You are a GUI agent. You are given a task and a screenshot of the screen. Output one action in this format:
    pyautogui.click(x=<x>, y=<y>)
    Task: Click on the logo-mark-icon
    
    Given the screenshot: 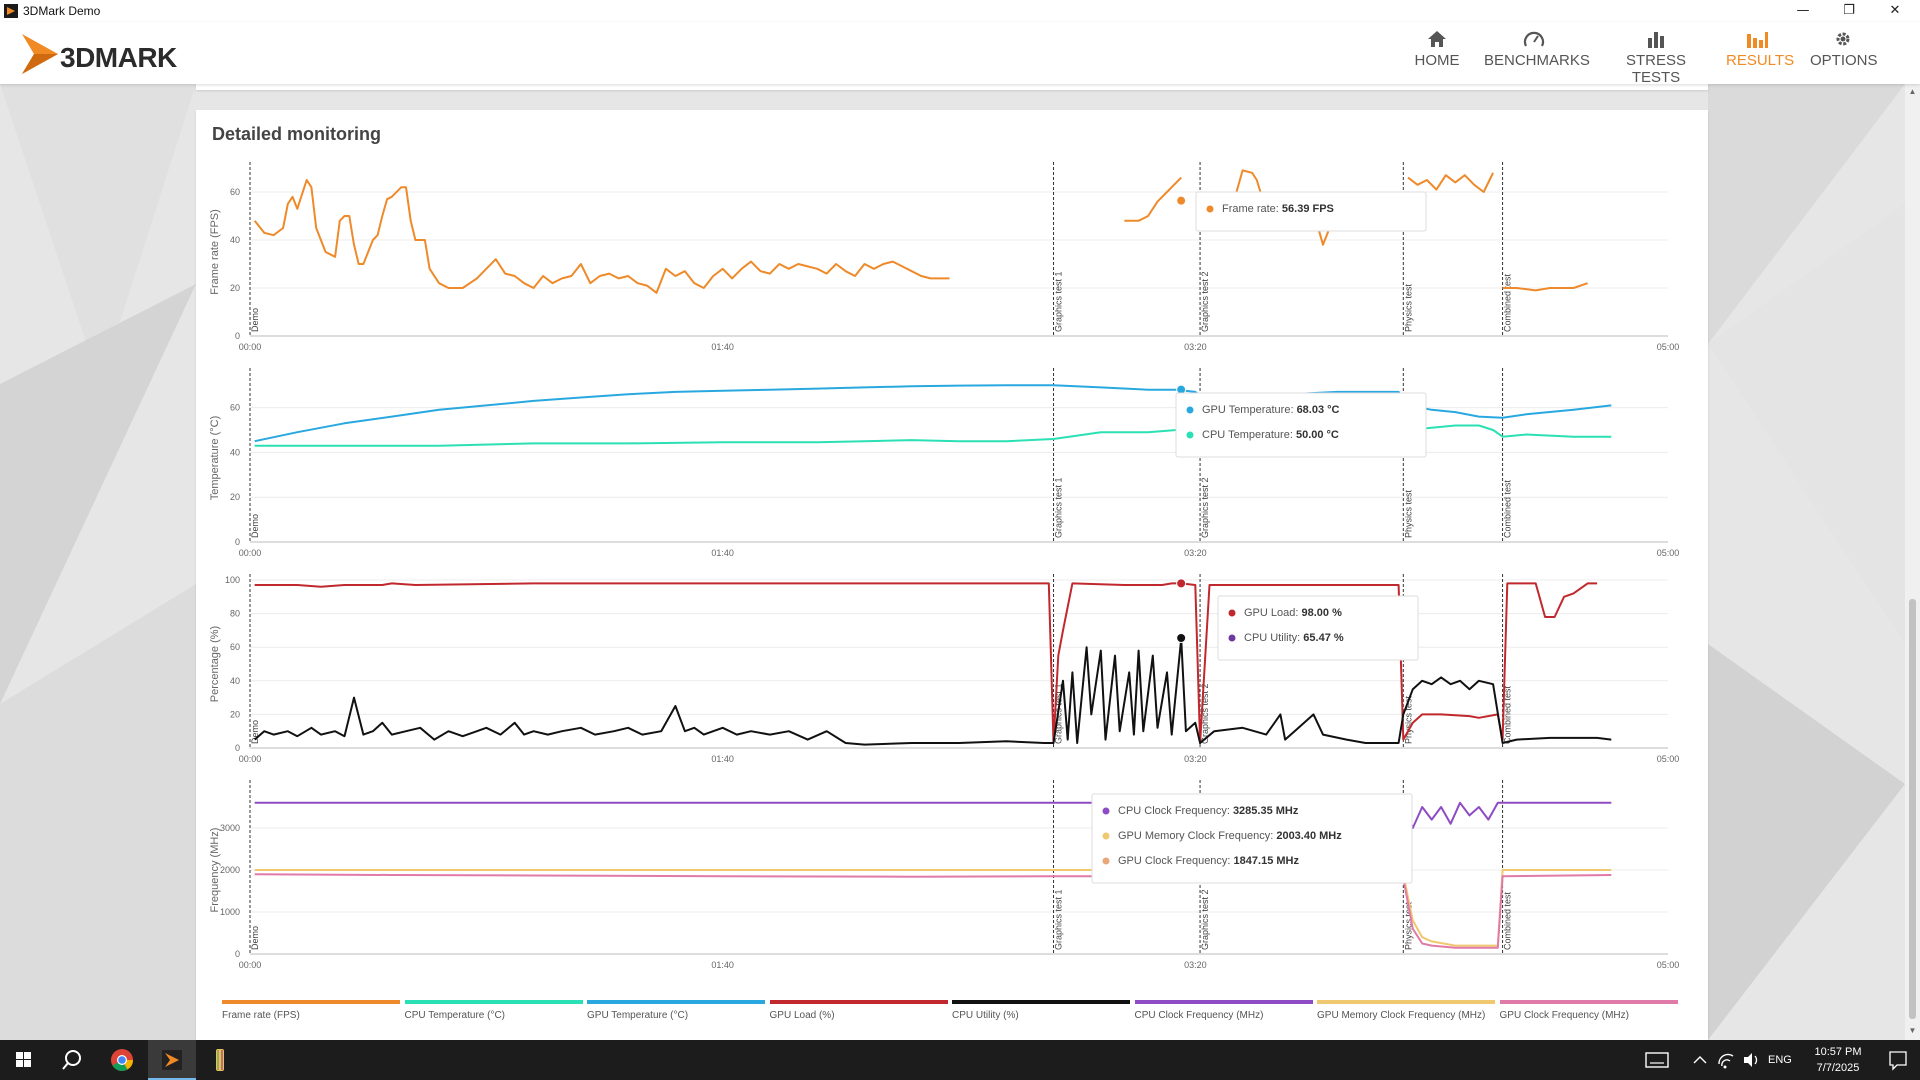 What is the action you would take?
    pyautogui.click(x=40, y=54)
    